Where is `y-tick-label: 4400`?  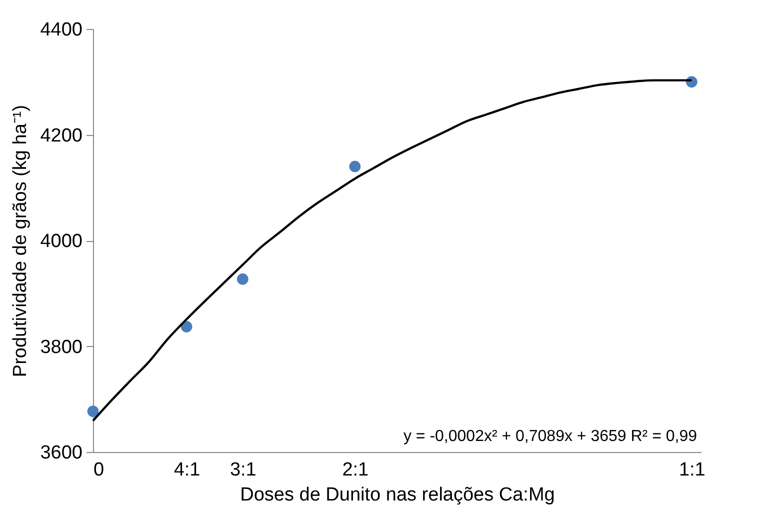 y-tick-label: 4400 is located at coordinates (61, 30).